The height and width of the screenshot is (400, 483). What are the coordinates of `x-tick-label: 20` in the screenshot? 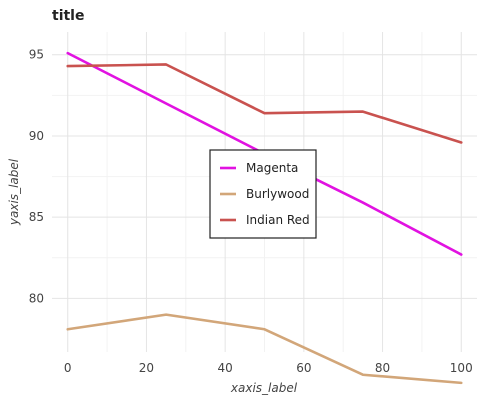 It's located at (146, 368).